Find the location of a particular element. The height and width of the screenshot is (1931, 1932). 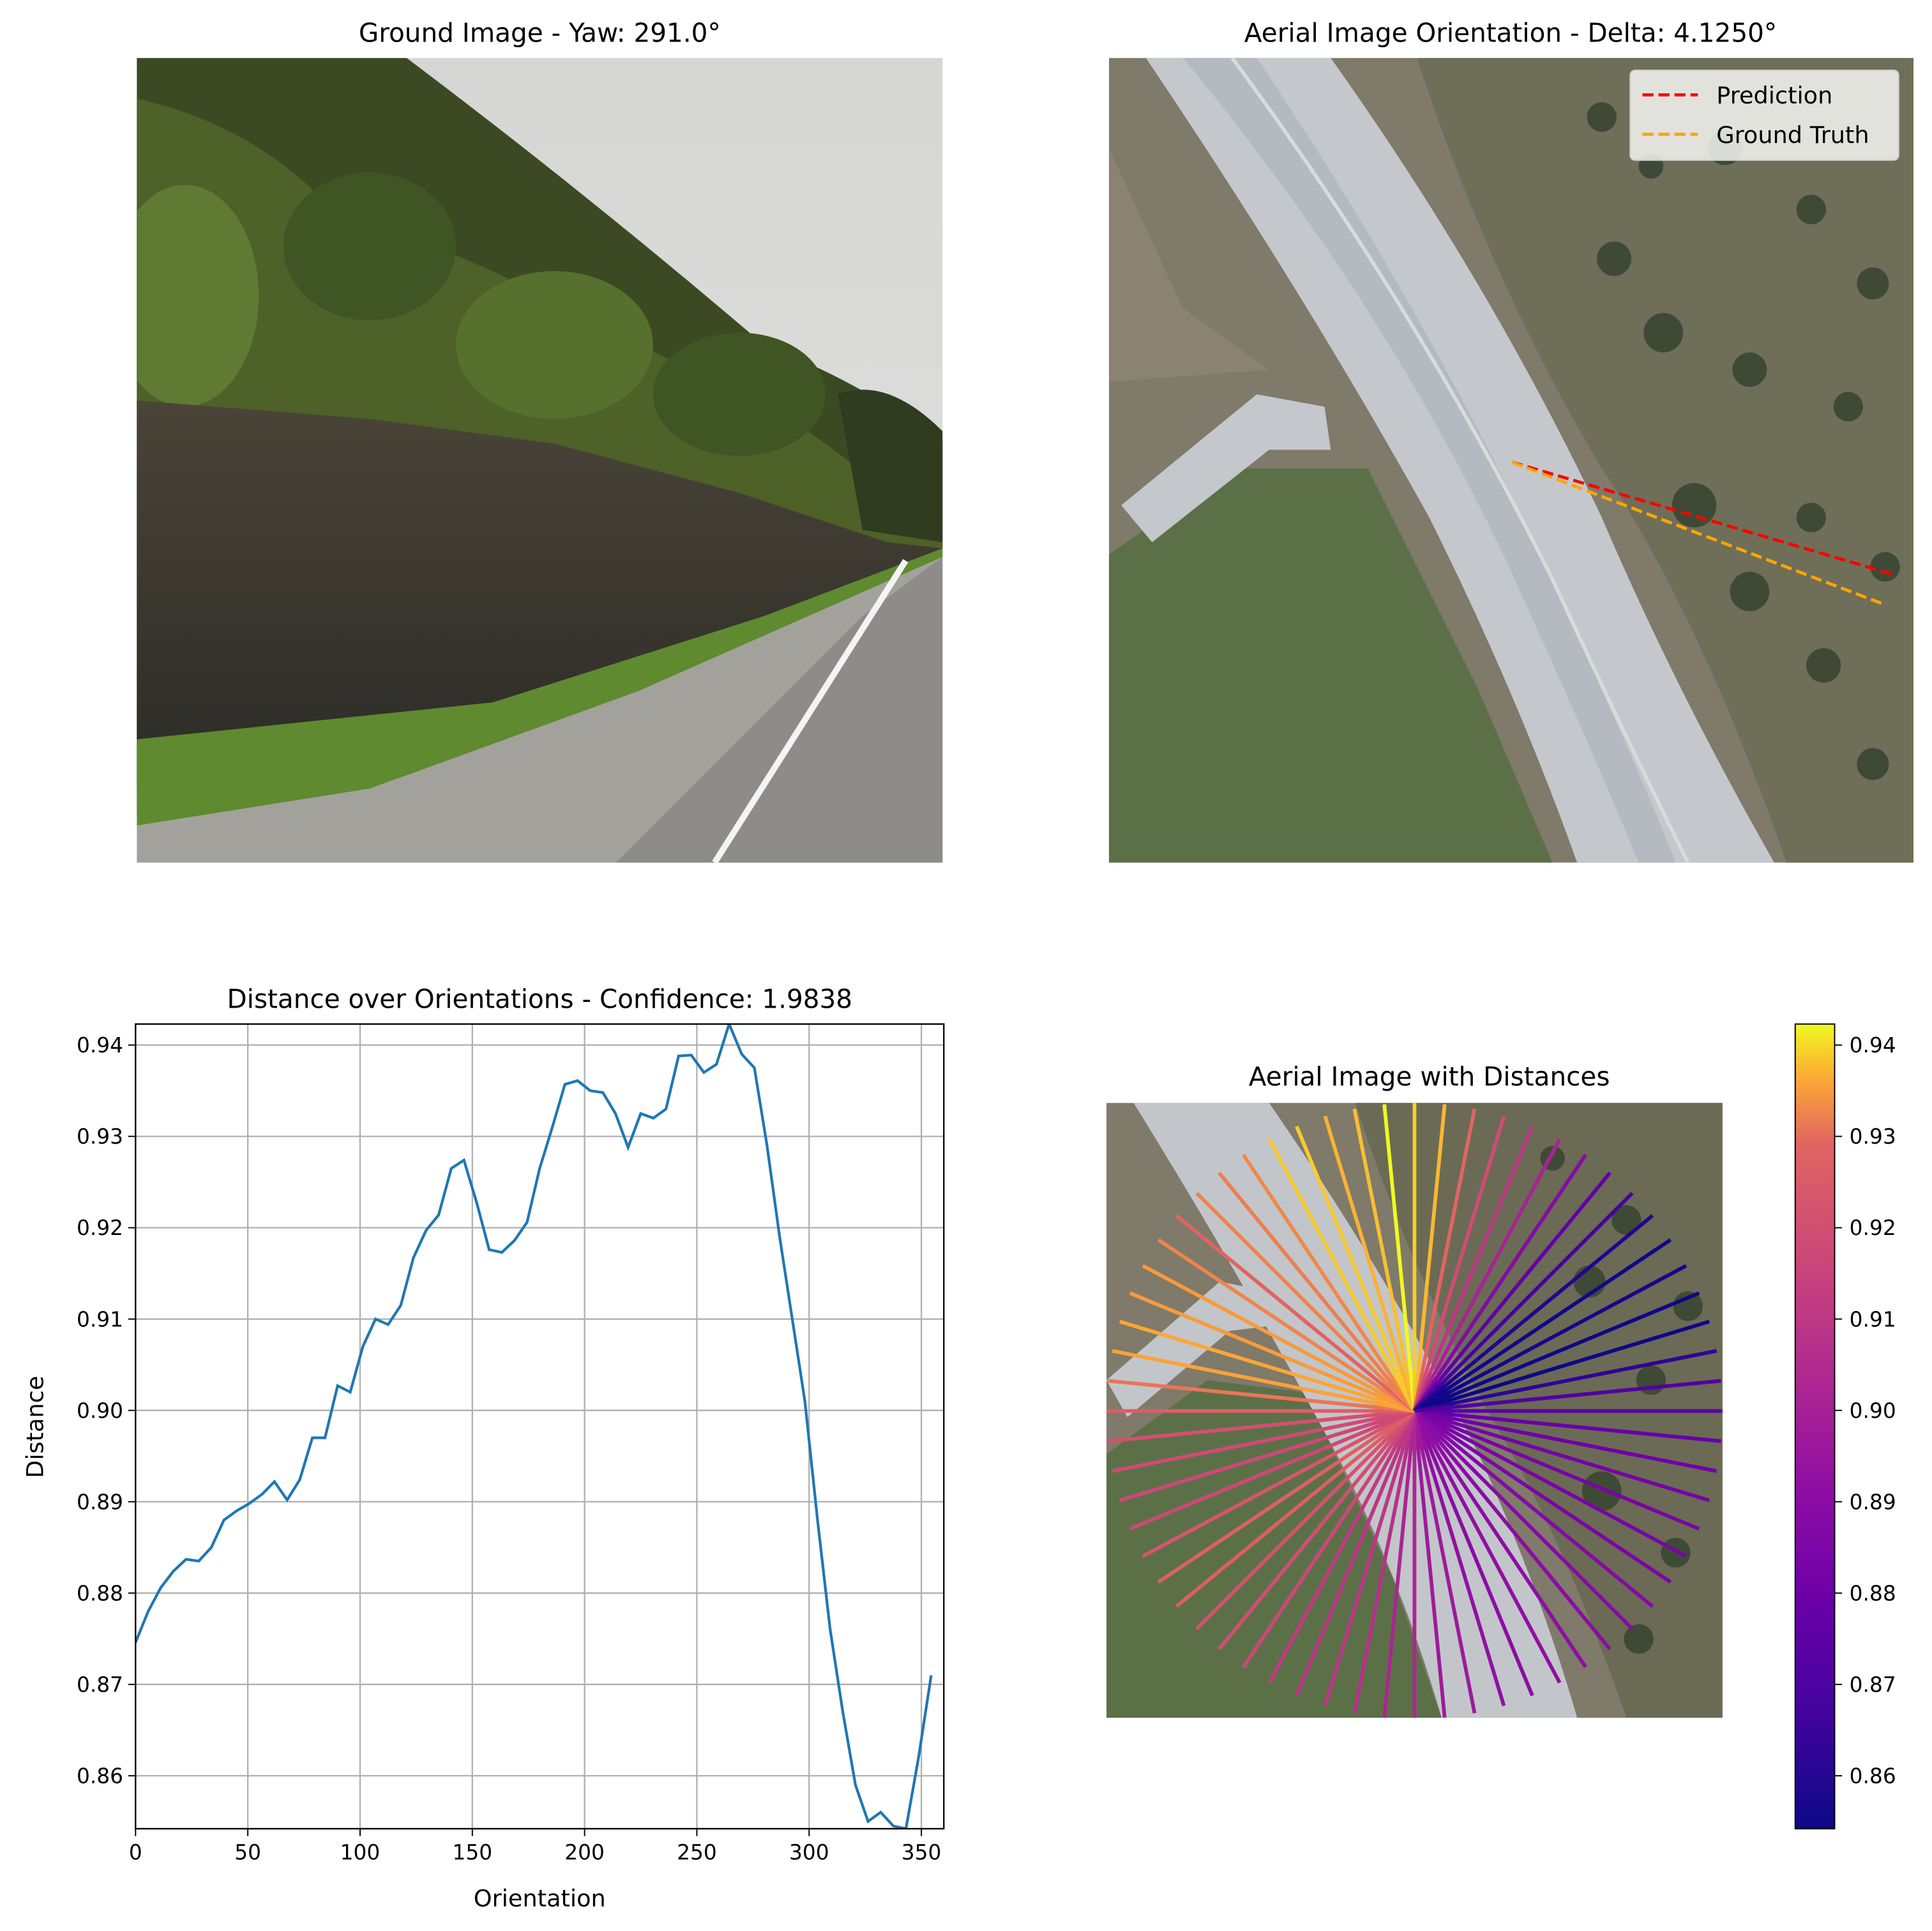

legend-label-prediction: Prediction is located at coordinates (1774, 95).